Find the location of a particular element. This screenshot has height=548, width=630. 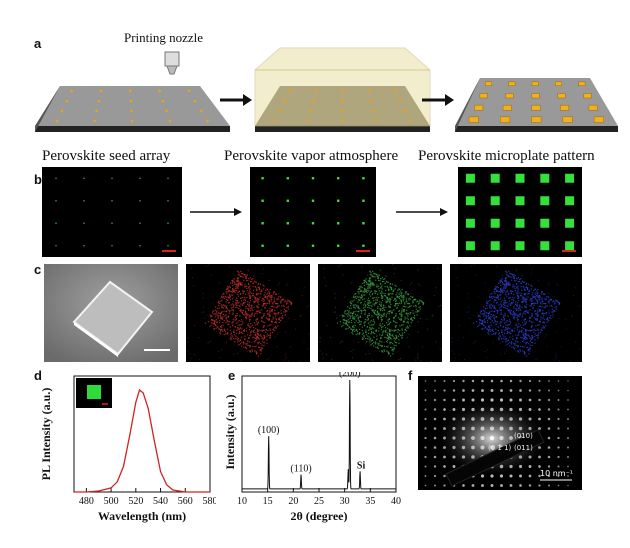

vapor-micrograph is located at coordinates (313, 212).